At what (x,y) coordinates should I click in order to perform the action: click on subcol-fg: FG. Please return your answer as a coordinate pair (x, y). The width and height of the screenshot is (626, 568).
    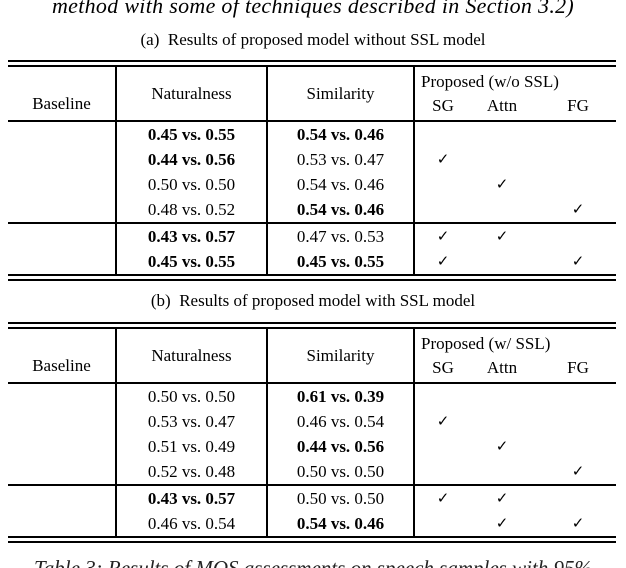
    Looking at the image, I should click on (578, 367).